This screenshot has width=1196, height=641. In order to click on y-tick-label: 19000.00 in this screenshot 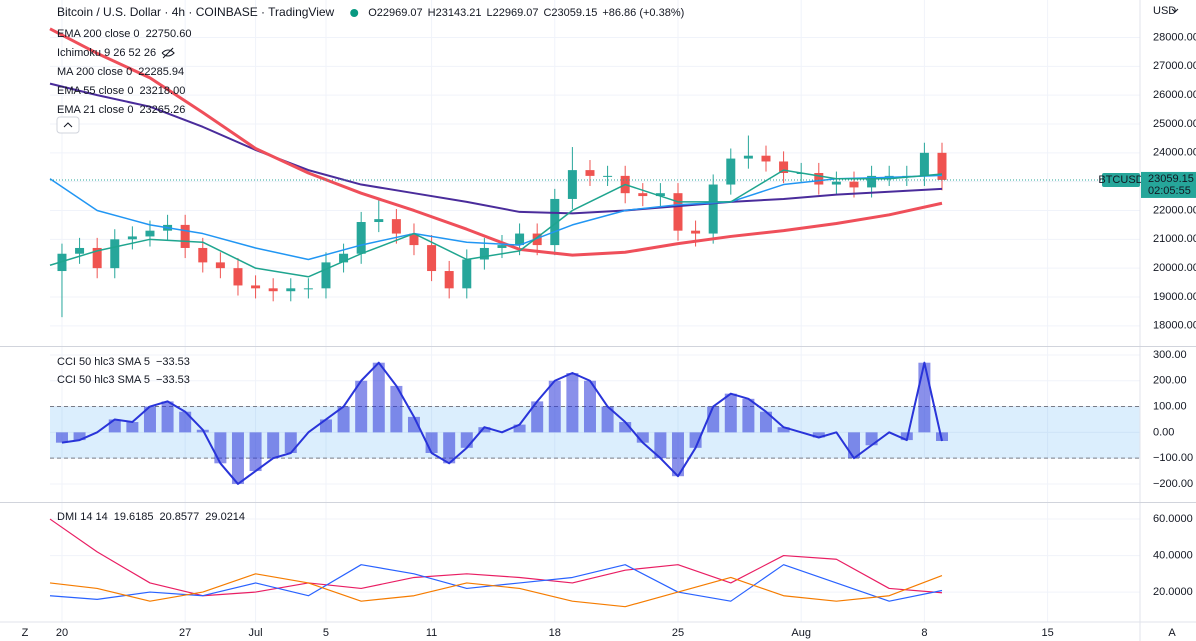, I will do `click(1174, 297)`.